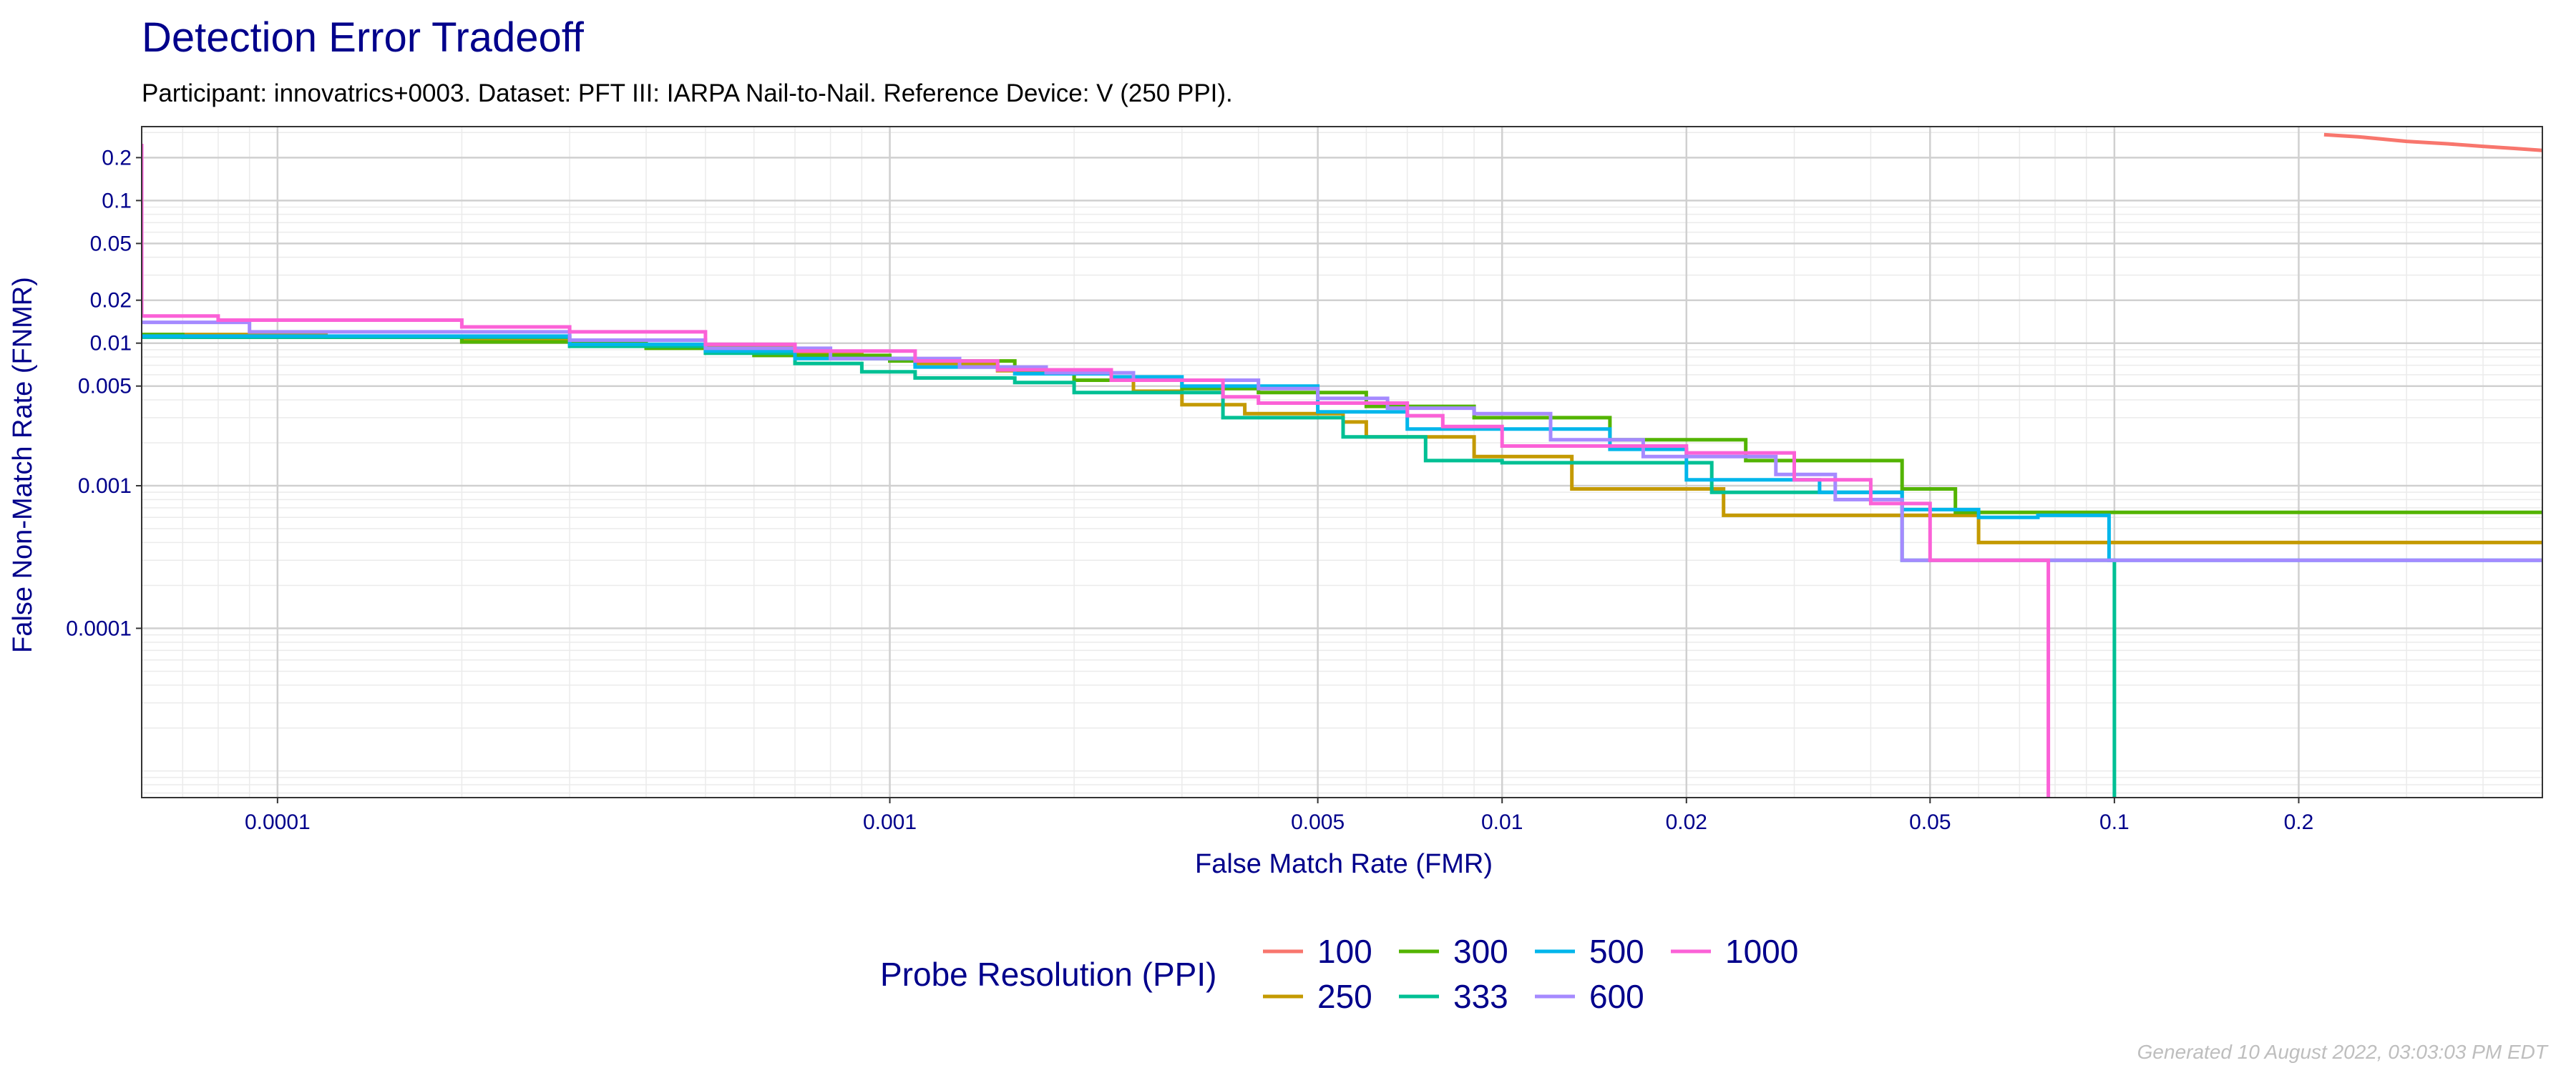  What do you see at coordinates (1048, 974) in the screenshot?
I see `legend-title: Probe Resolution (PPI)` at bounding box center [1048, 974].